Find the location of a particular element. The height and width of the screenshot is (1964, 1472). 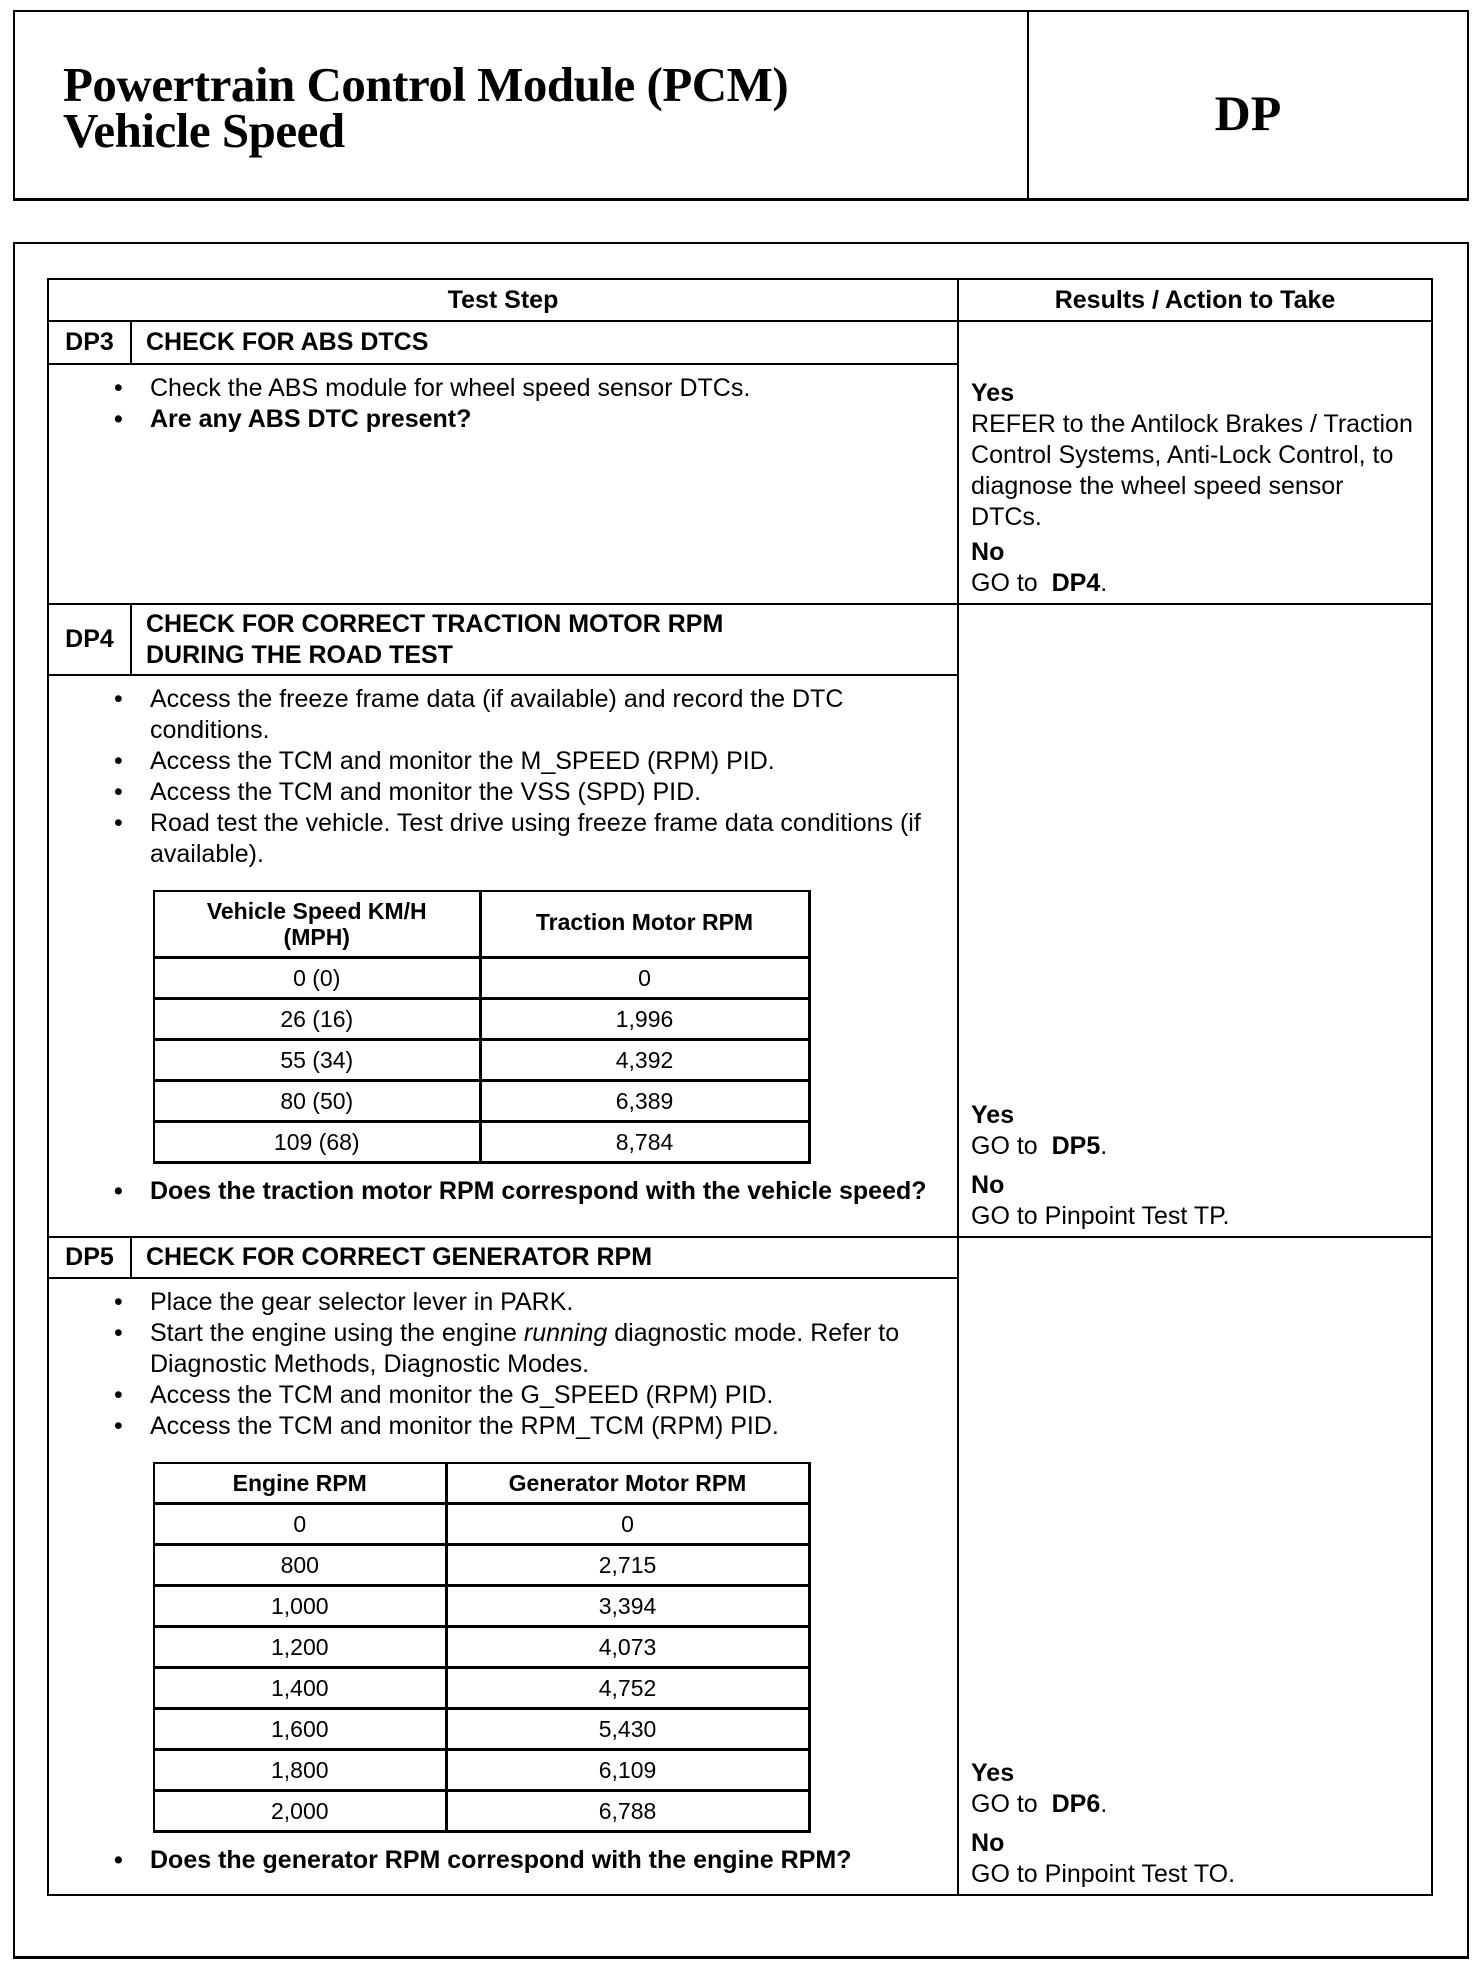

step-title: CHECK FOR CORRECT GENERATOR RPM is located at coordinates (544, 1257).